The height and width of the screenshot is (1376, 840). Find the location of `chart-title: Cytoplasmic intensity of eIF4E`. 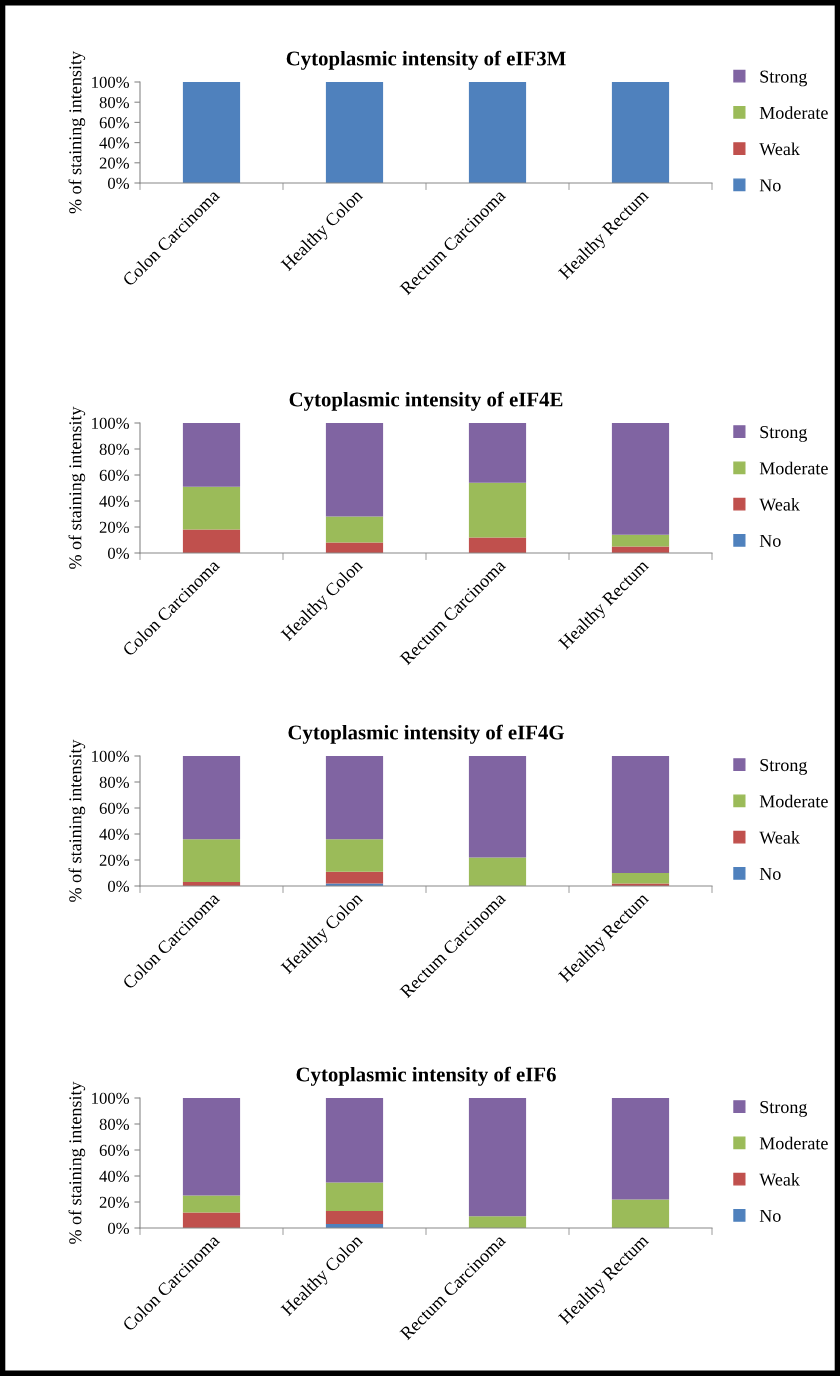

chart-title: Cytoplasmic intensity of eIF4E is located at coordinates (426, 401).